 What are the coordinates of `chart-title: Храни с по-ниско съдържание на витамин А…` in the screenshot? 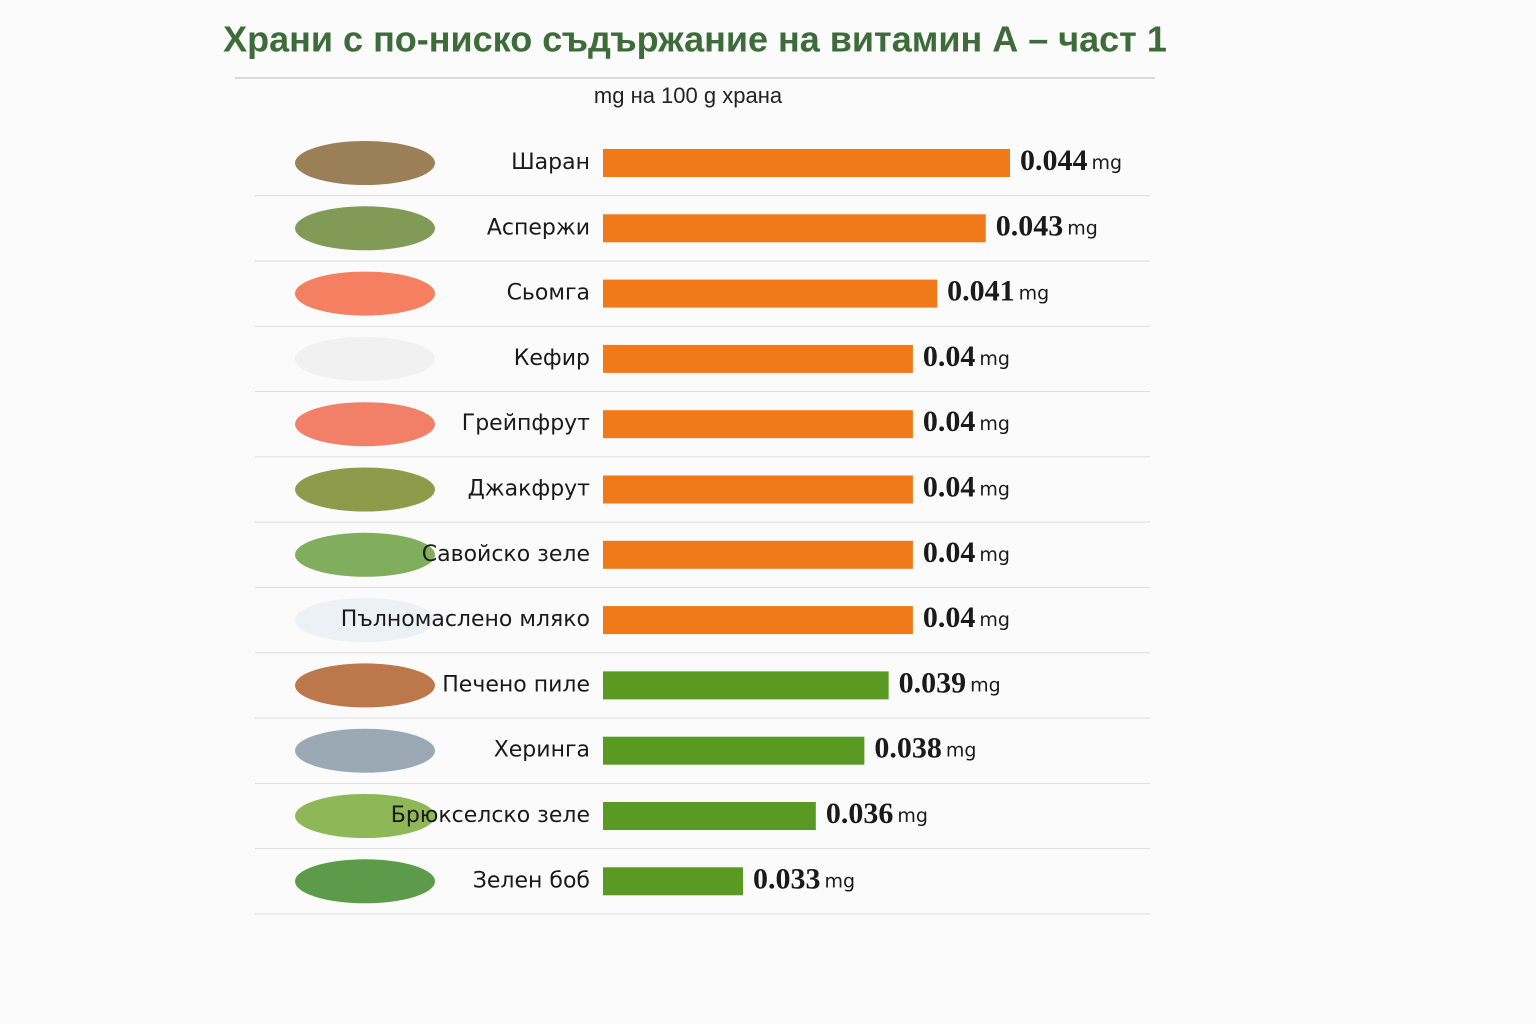 It's located at (695, 39).